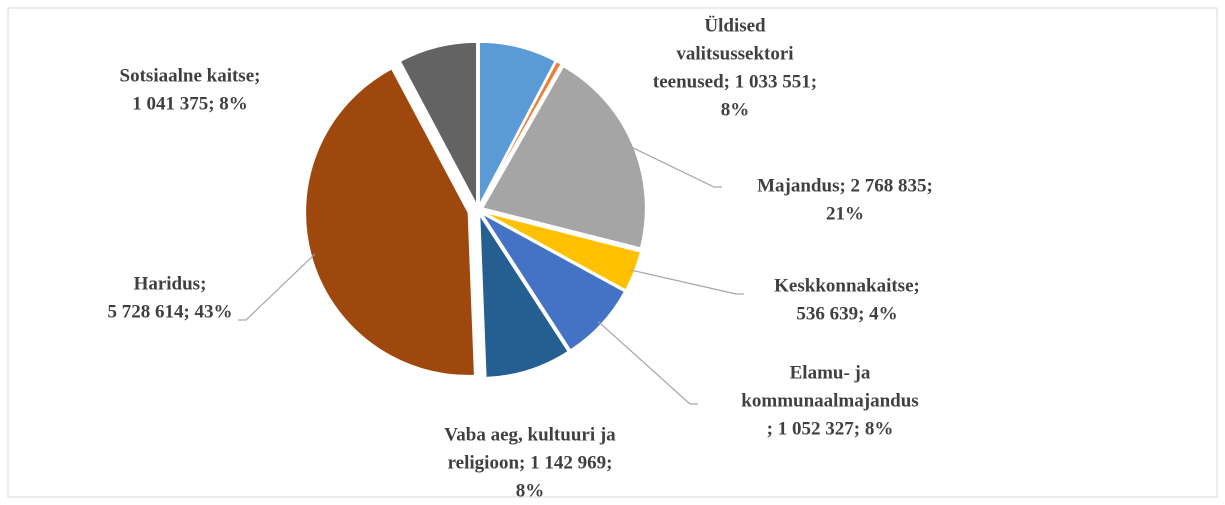 Image resolution: width=1225 pixels, height=505 pixels. Describe the element at coordinates (830, 372) in the screenshot. I see `data-label: Elamu- ja` at that location.